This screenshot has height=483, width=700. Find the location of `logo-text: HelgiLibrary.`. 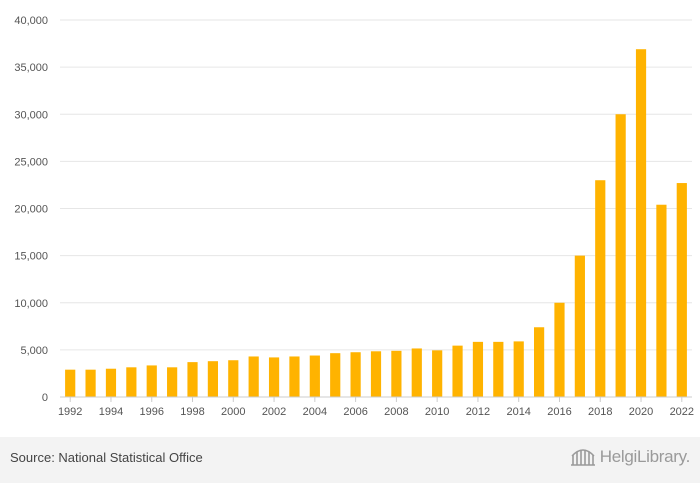

logo-text: HelgiLibrary. is located at coordinates (645, 456).